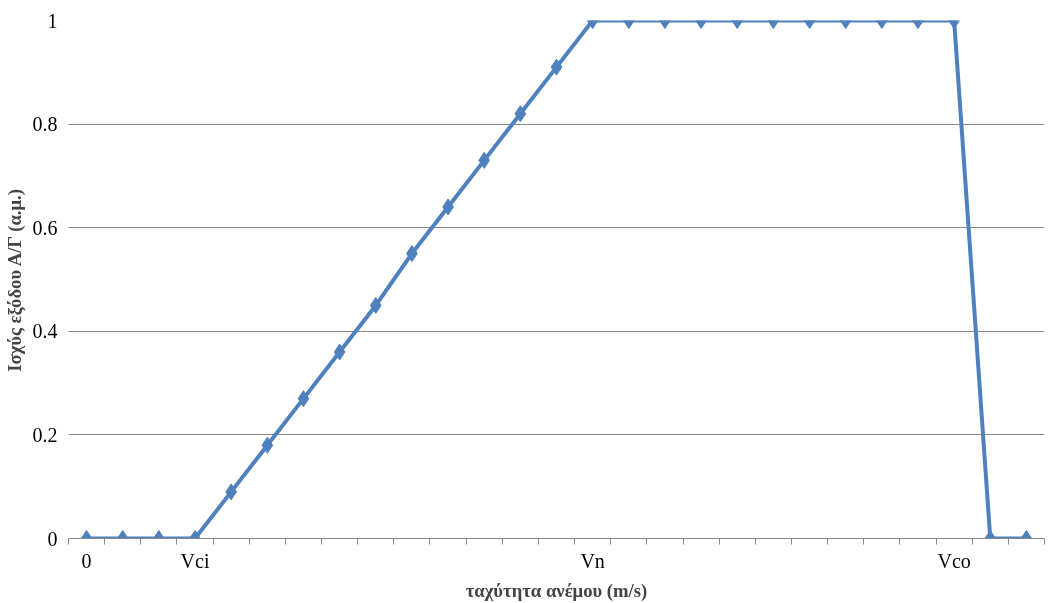  Describe the element at coordinates (45, 434) in the screenshot. I see `y-tick-label: 0.2` at that location.